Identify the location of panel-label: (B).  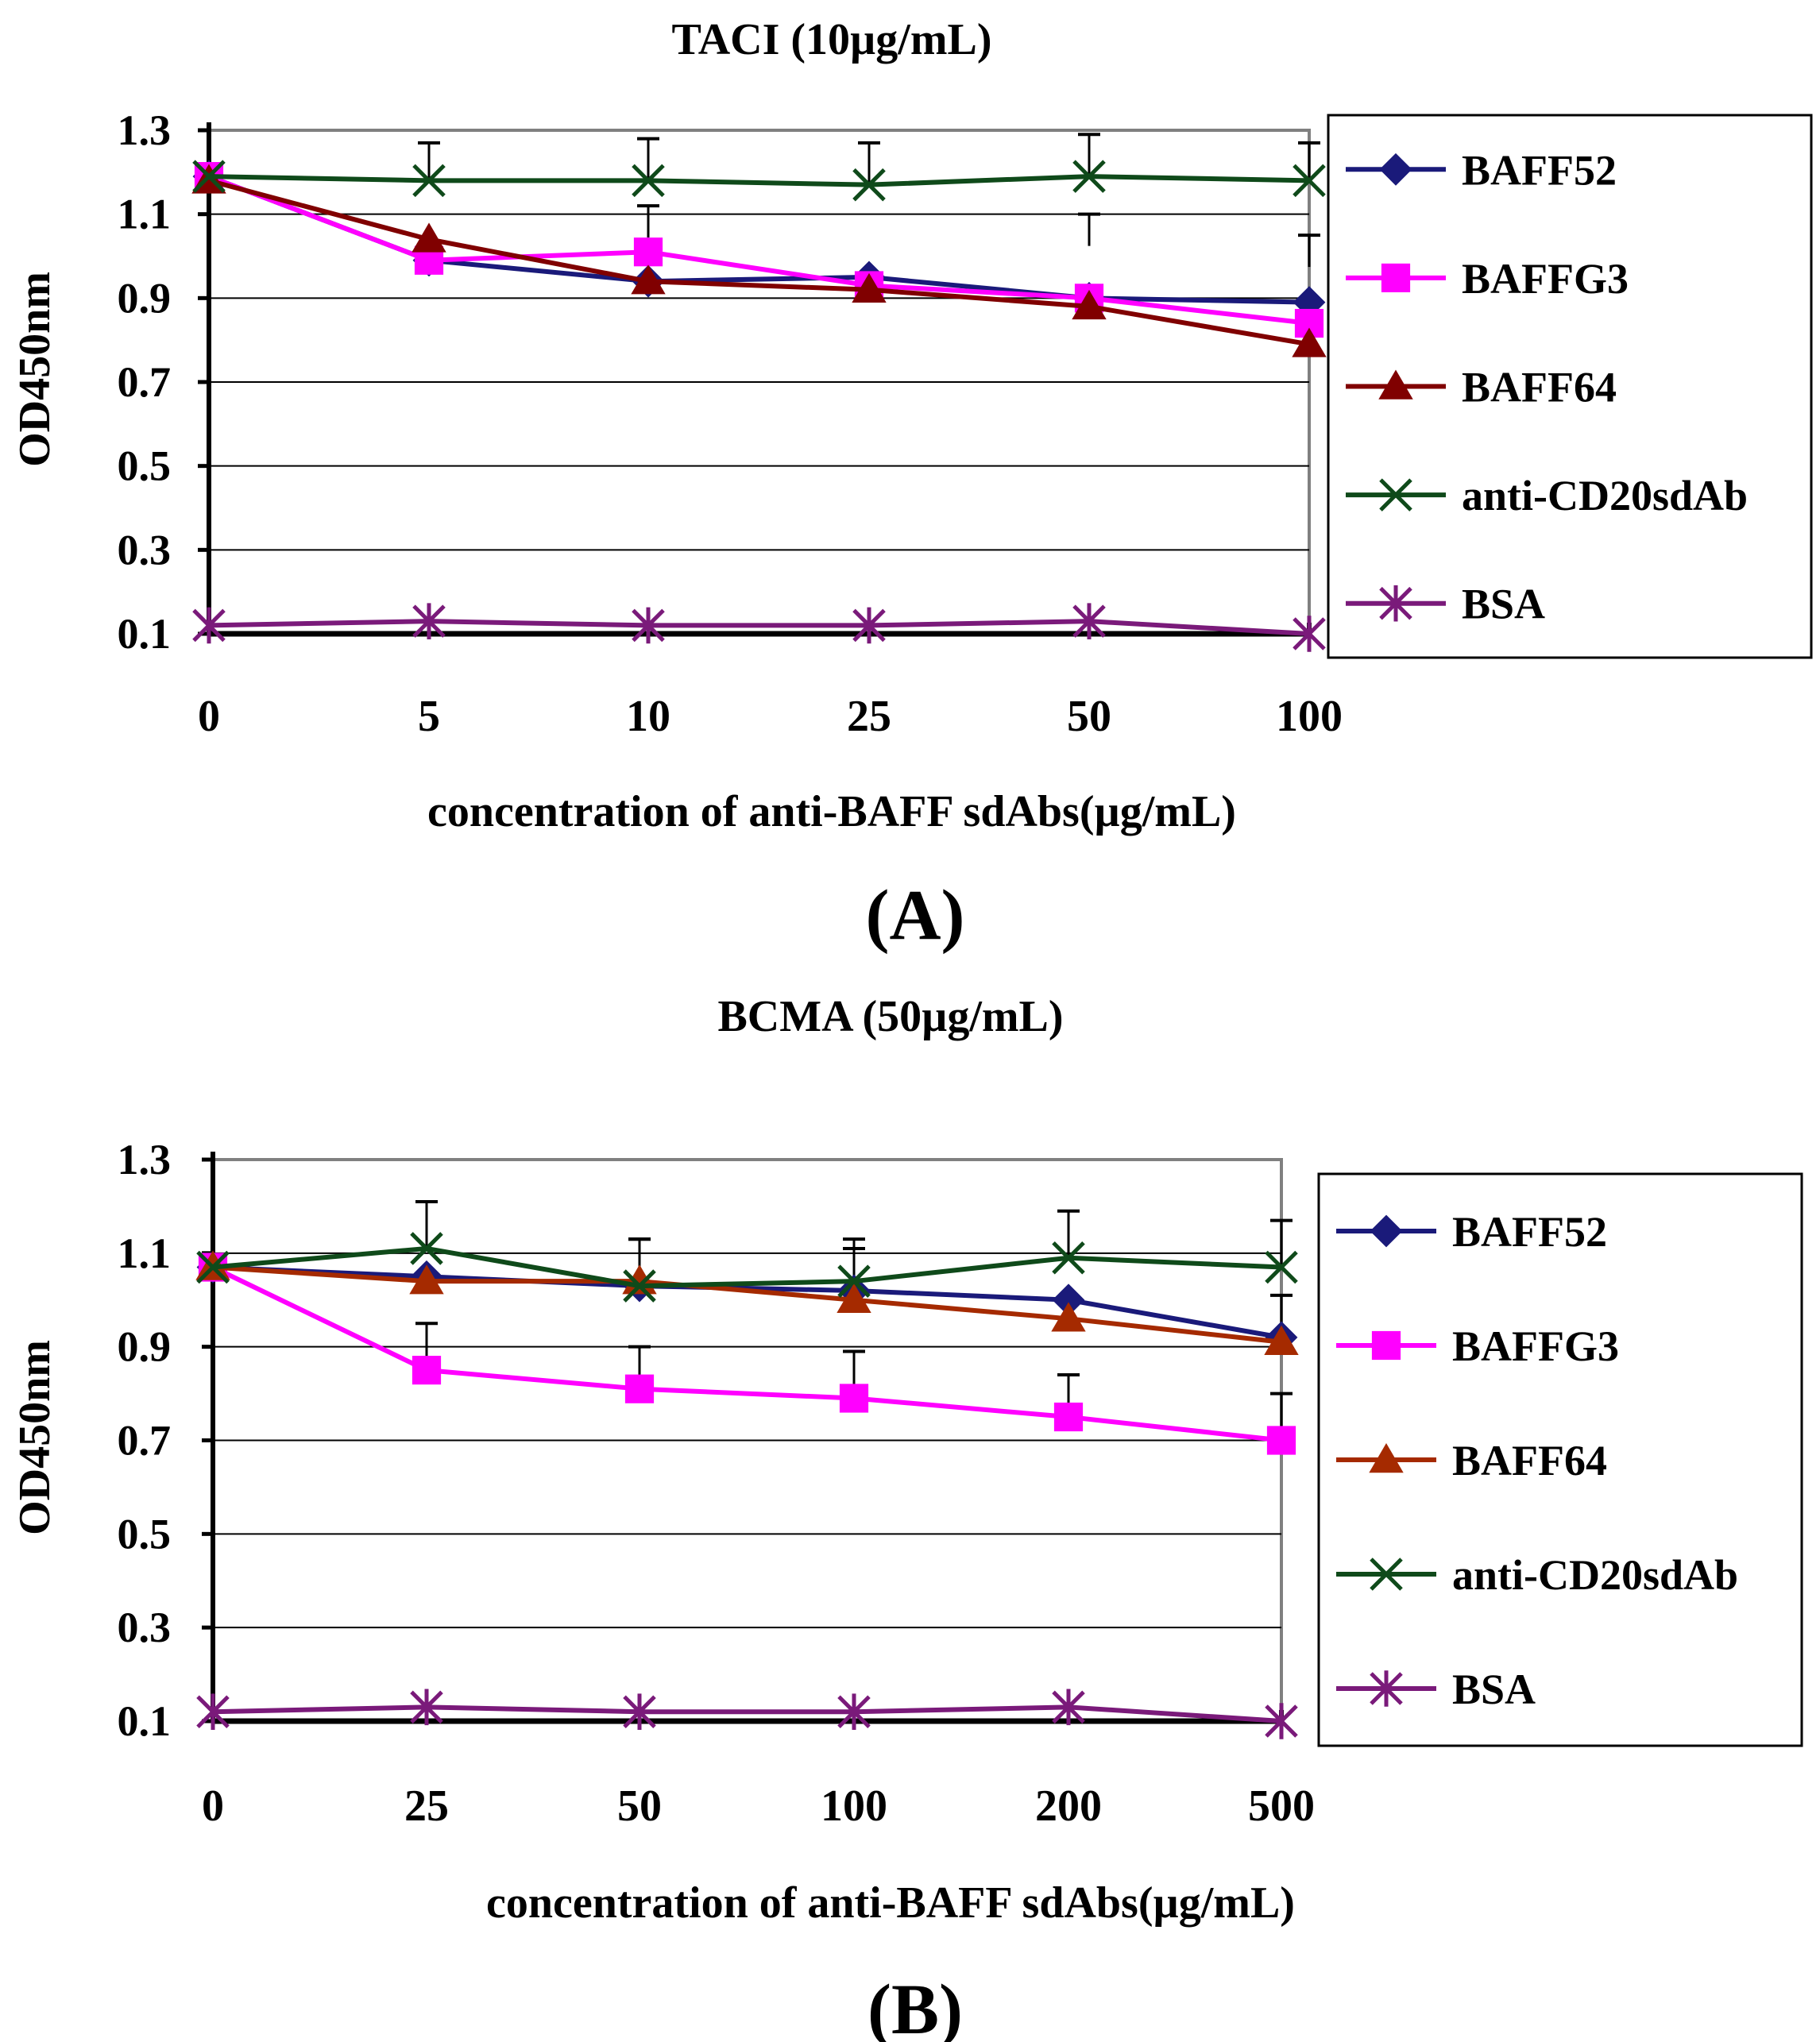
(915, 2006).